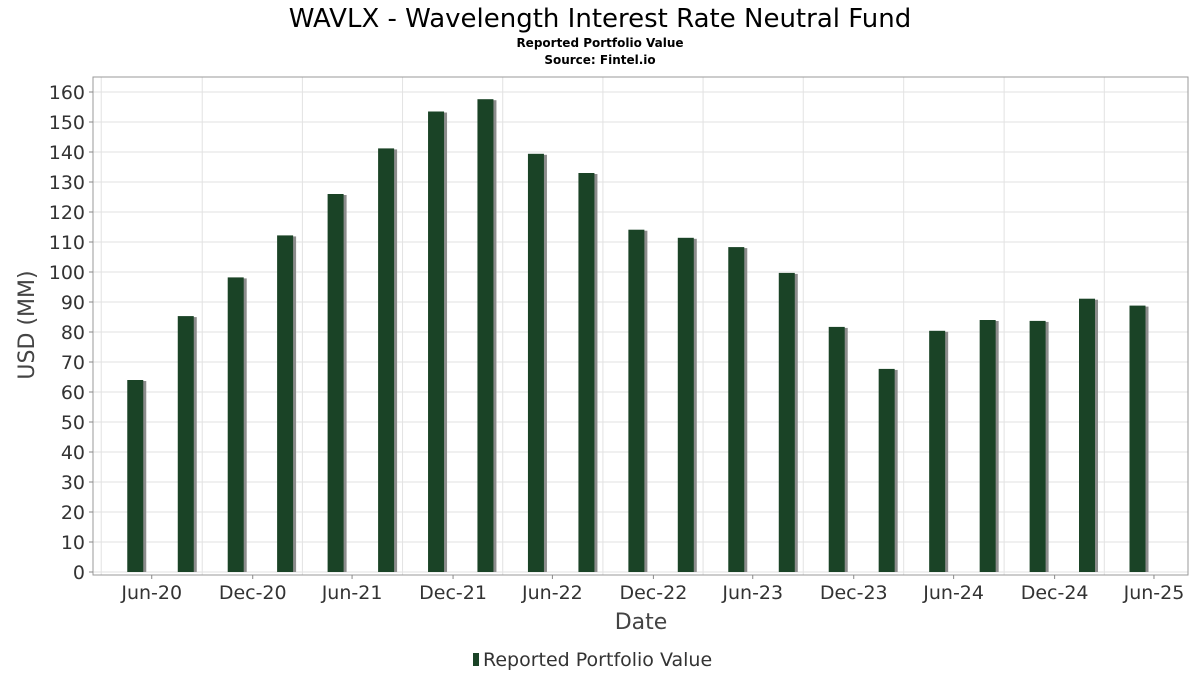  Describe the element at coordinates (67, 93) in the screenshot. I see `y-tick-label: 160` at that location.